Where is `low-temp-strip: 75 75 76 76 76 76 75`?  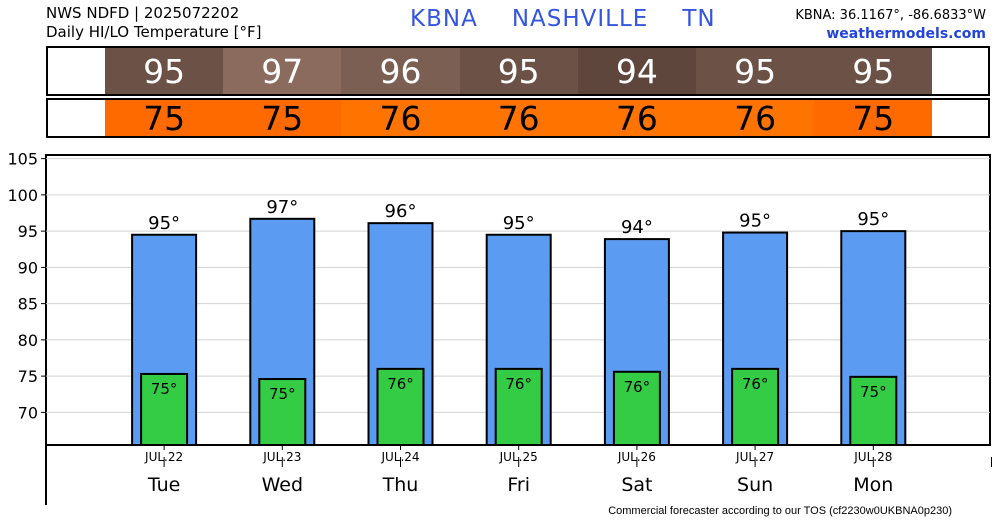
low-temp-strip: 75 75 76 76 76 76 75 is located at coordinates (518, 118).